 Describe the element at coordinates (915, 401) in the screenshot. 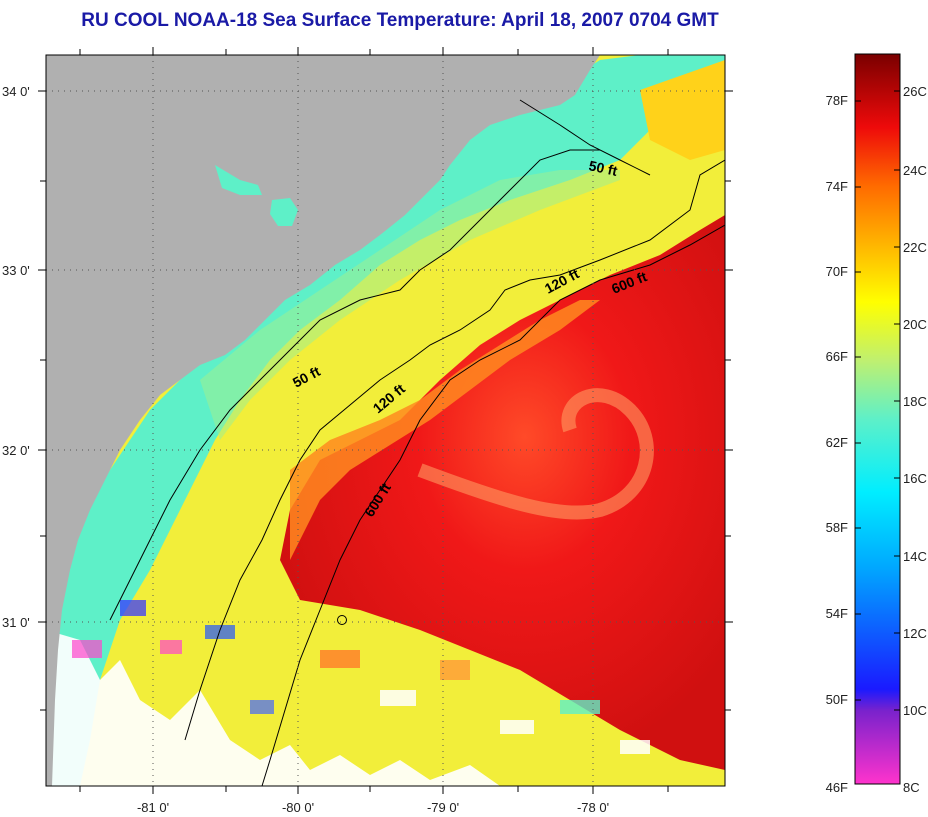

I see `colorbar-c-label: 18C` at that location.